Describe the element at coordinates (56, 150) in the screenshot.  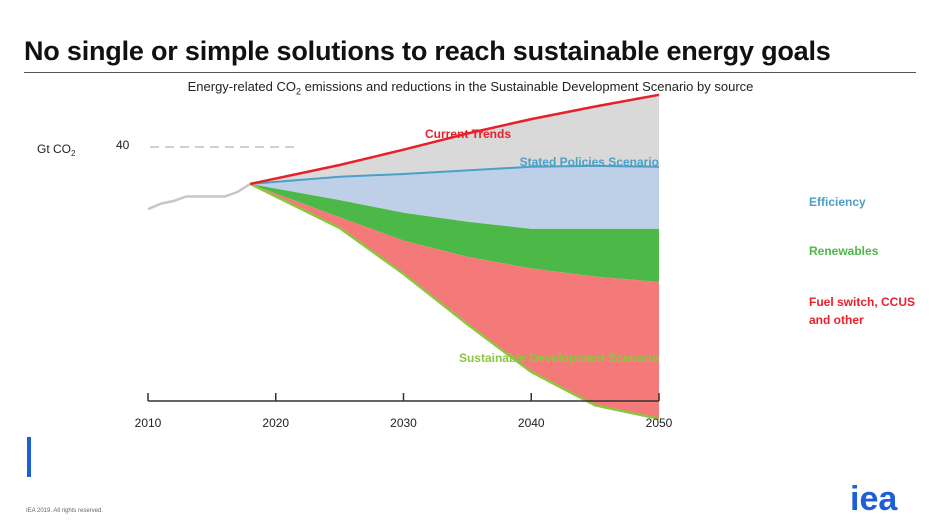
I see `y-axis-unit-label: Gt CO2` at that location.